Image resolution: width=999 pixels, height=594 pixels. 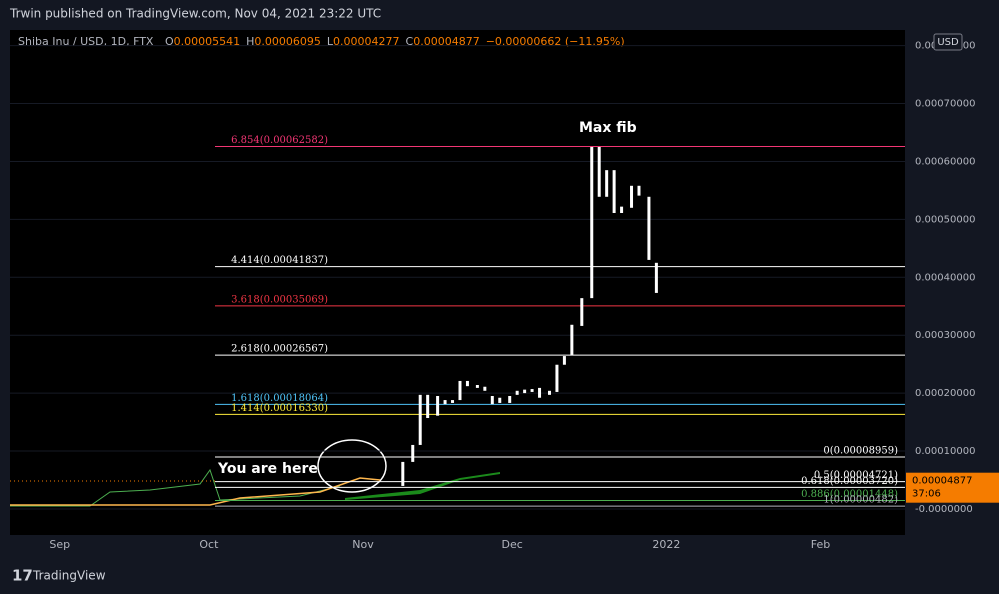 I want to click on y-tick-label: 0.00020000, so click(x=945, y=393).